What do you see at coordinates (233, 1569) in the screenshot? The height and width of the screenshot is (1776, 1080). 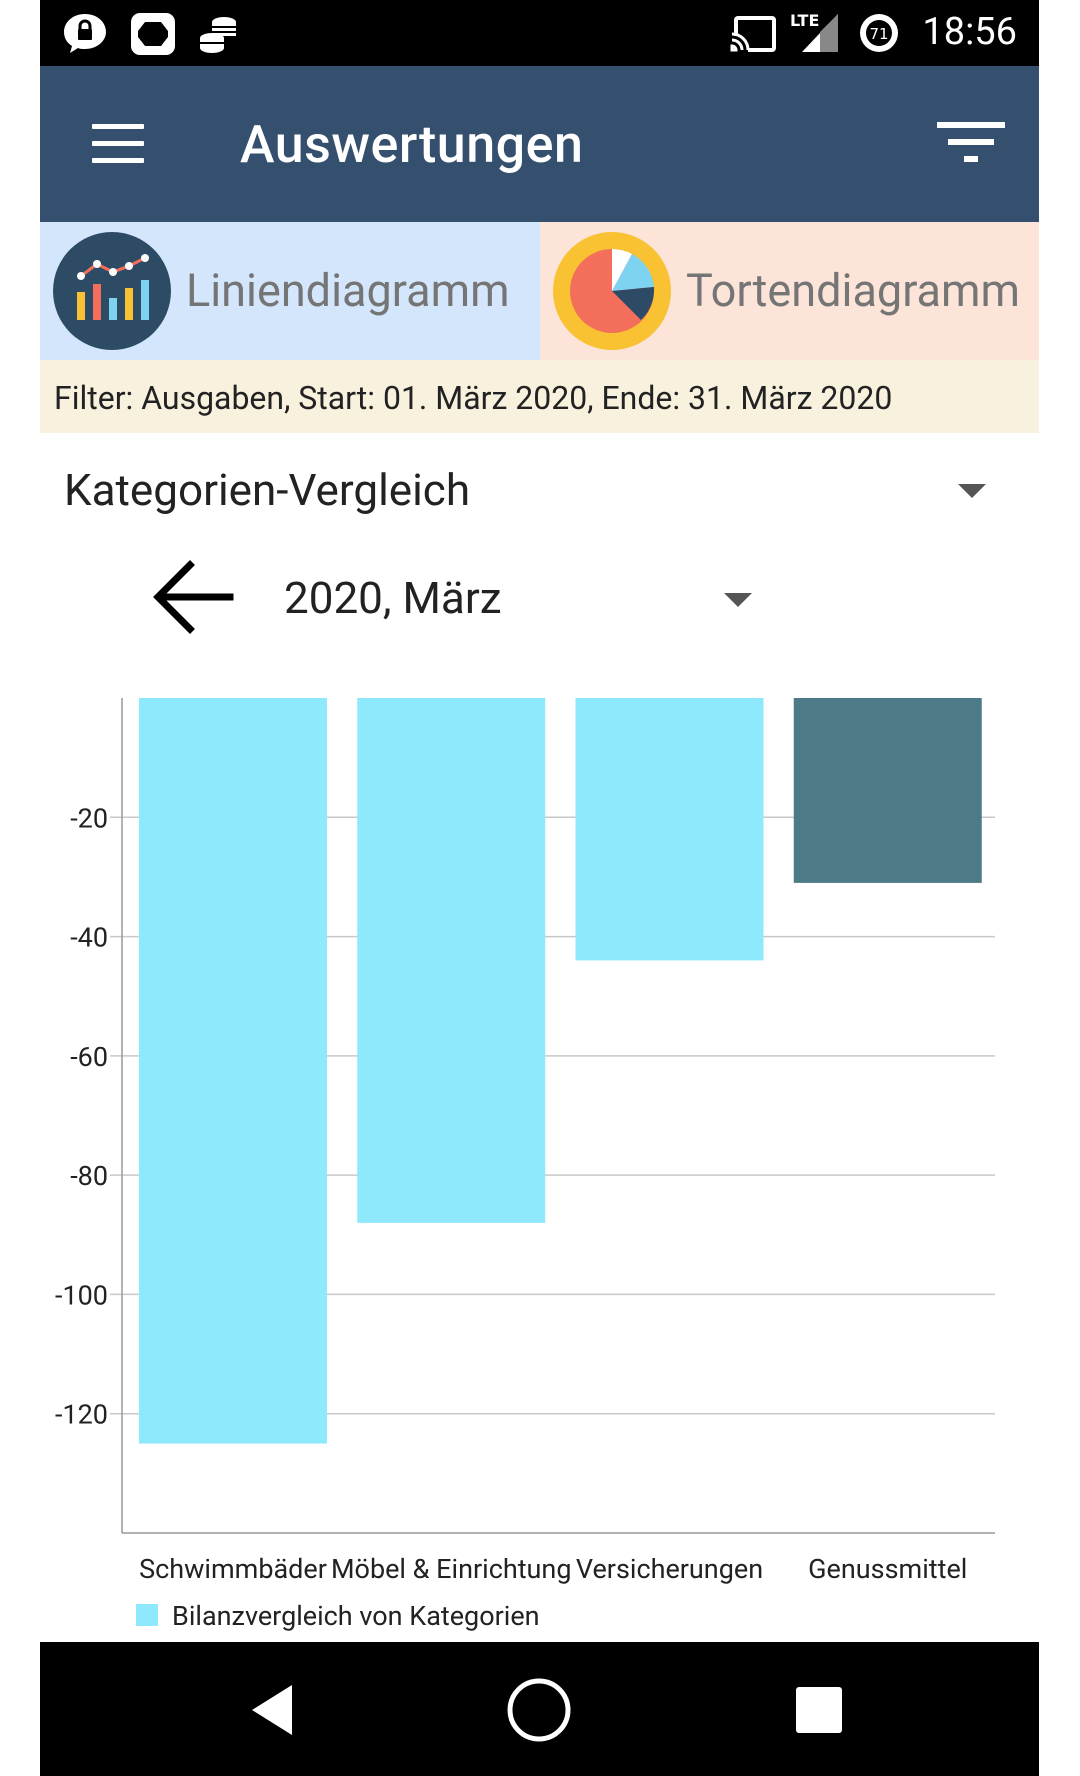 I see `x-category-label: Schwimmbäder` at bounding box center [233, 1569].